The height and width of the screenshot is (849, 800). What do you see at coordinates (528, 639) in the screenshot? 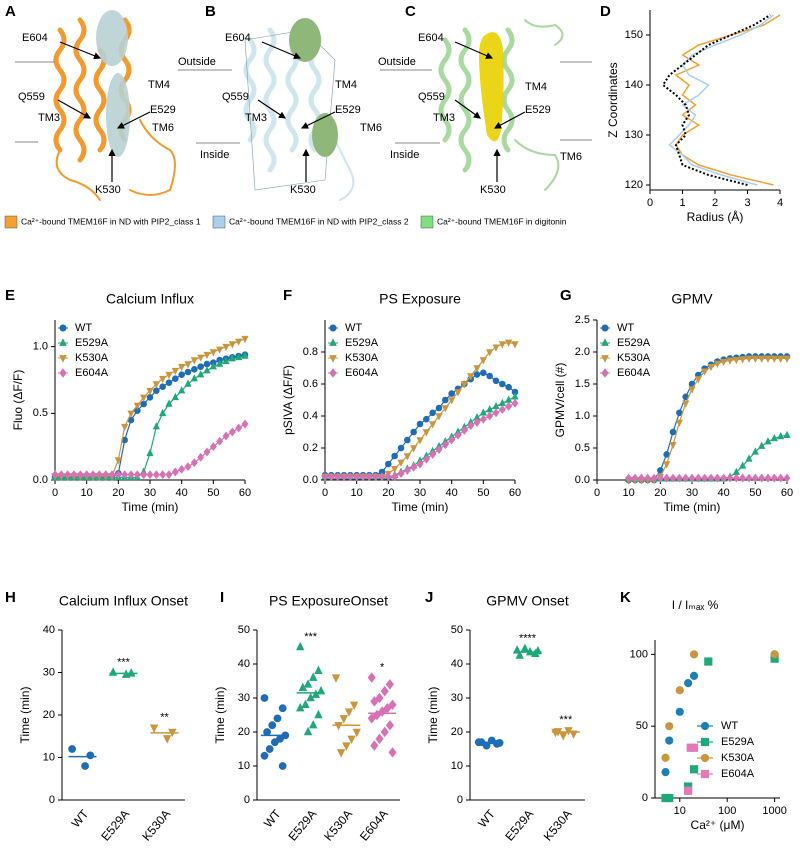
I see `significance: ****` at bounding box center [528, 639].